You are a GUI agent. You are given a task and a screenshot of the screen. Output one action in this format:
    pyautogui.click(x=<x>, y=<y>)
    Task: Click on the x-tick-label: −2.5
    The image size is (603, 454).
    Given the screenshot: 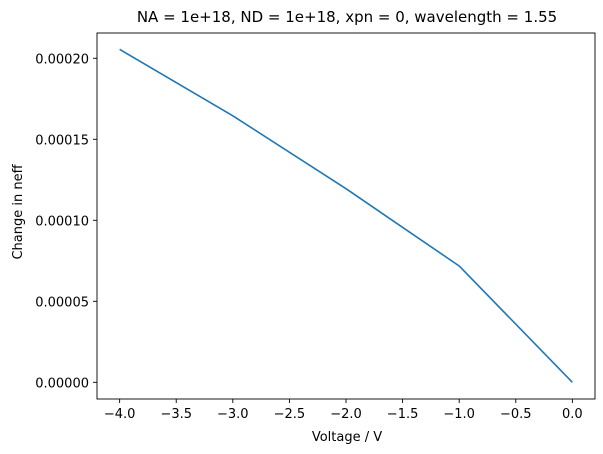 What is the action you would take?
    pyautogui.click(x=290, y=414)
    